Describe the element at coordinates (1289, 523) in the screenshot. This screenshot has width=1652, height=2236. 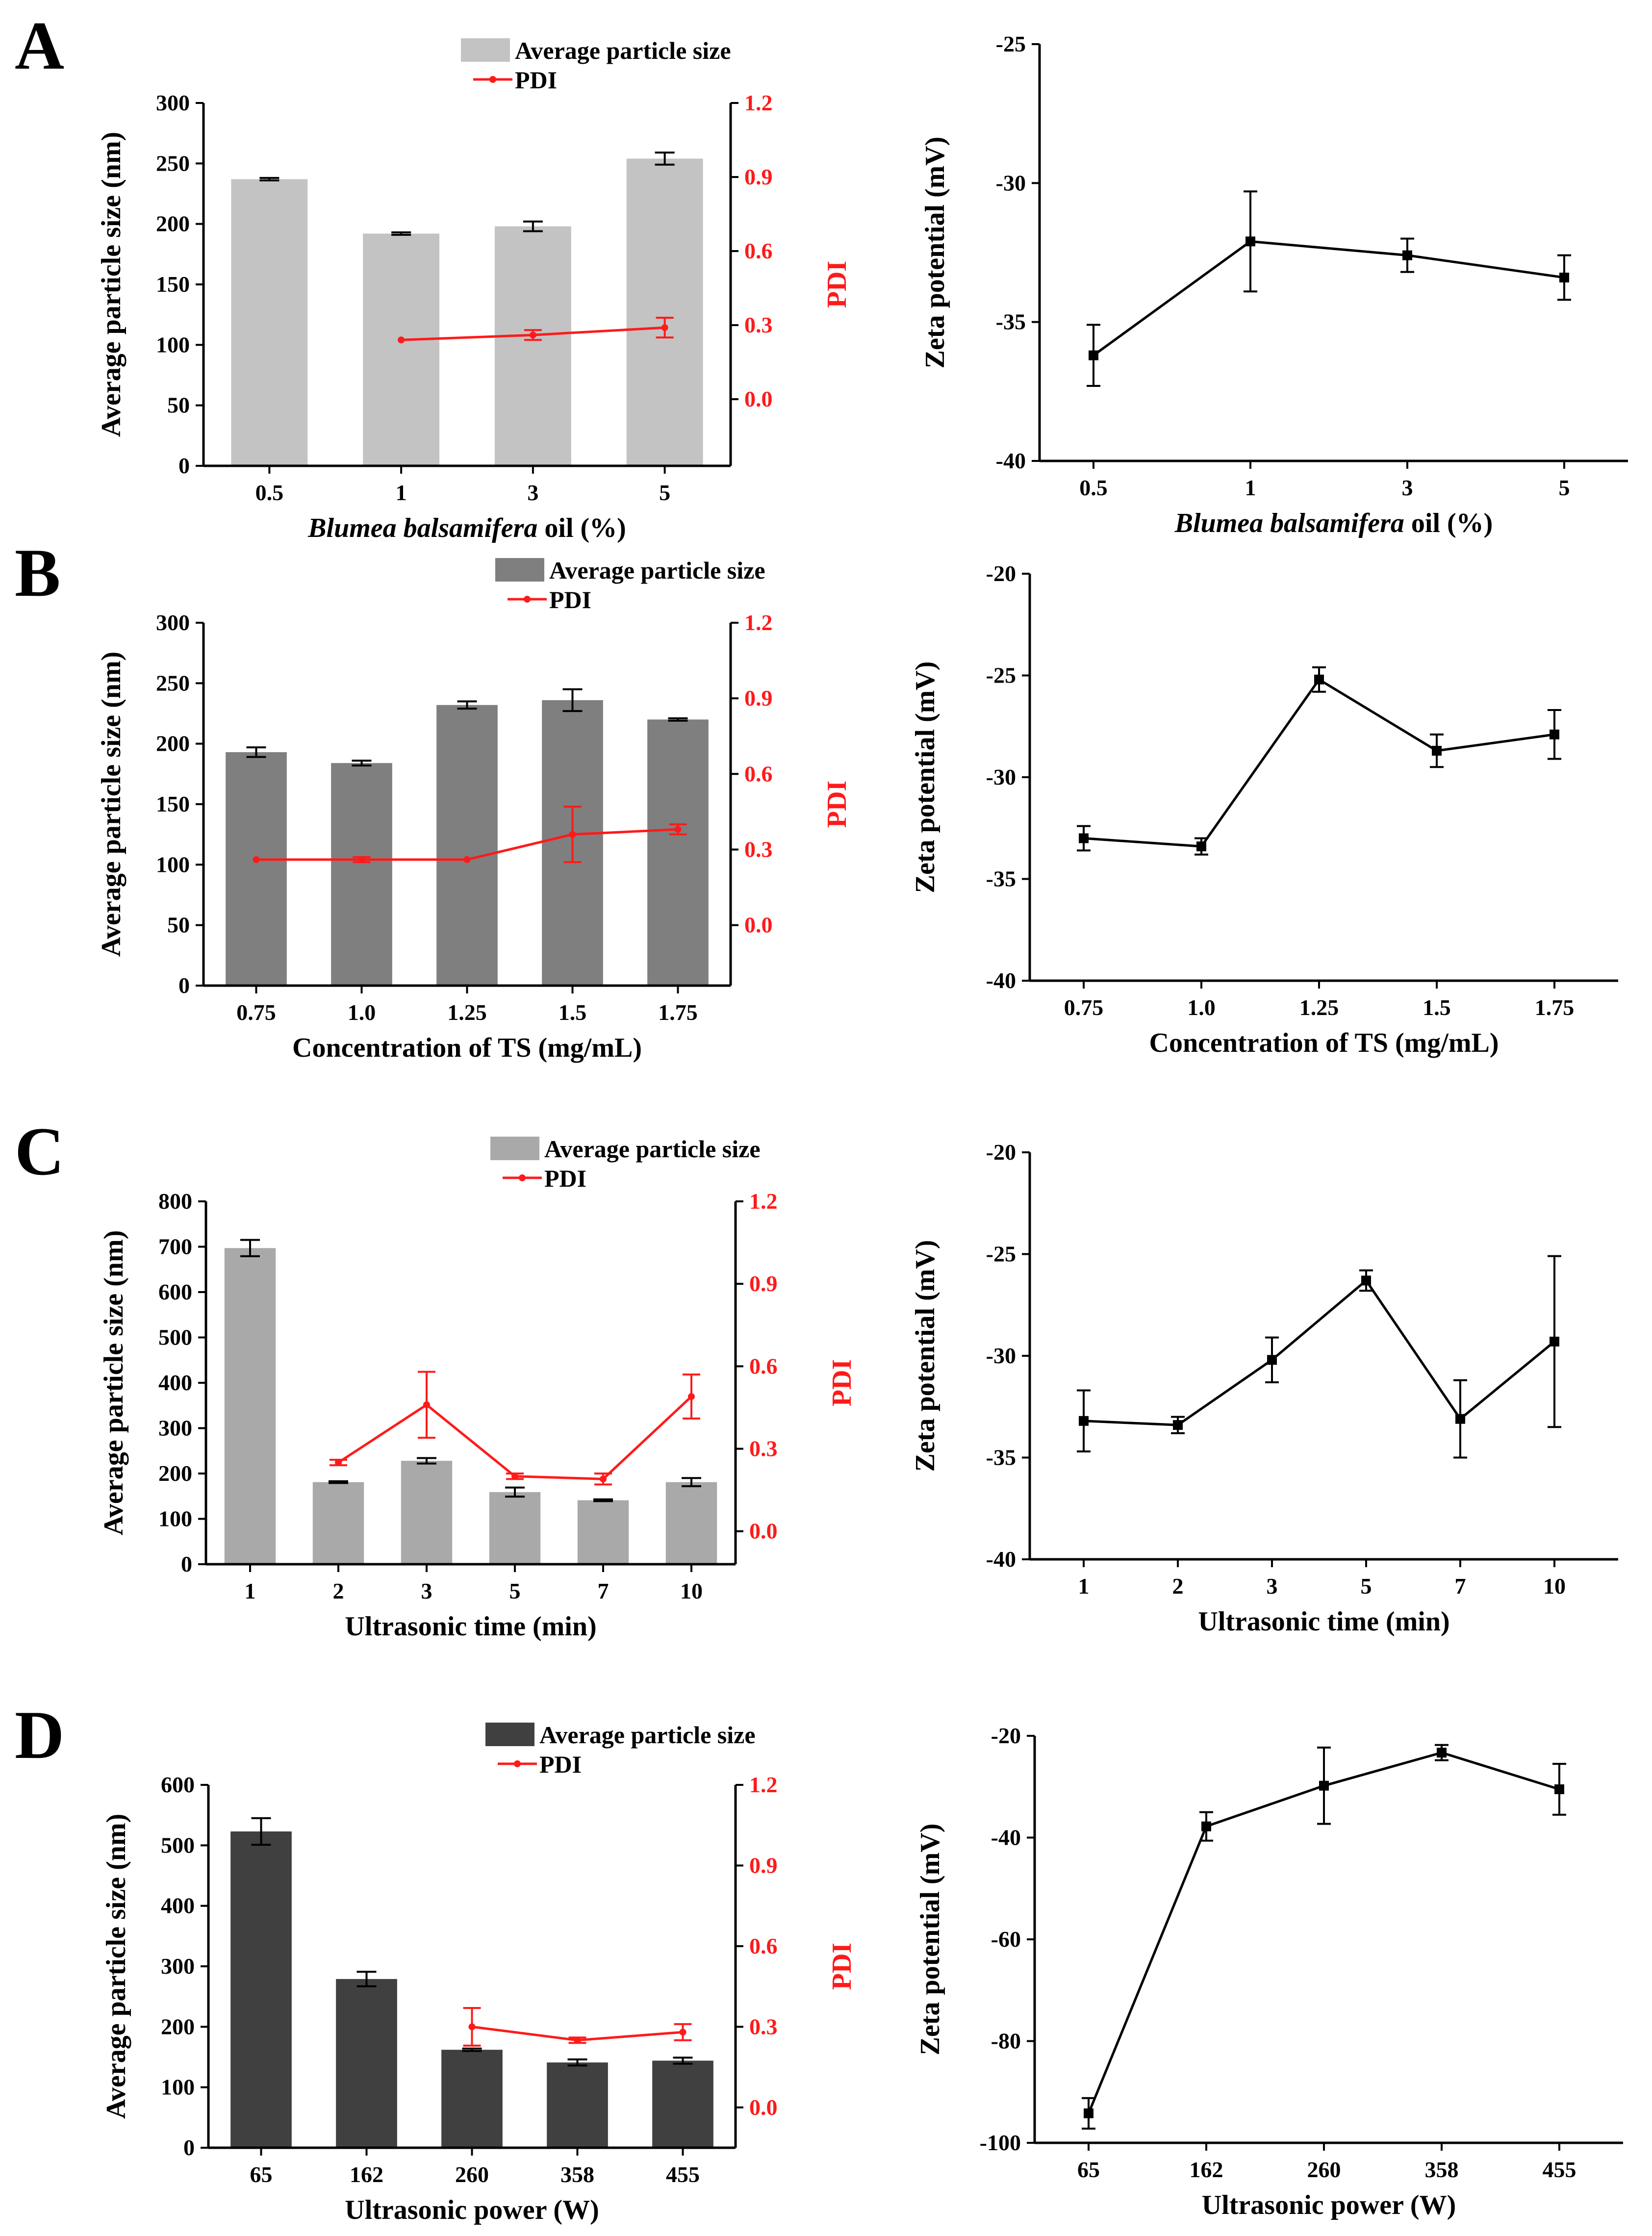
I see `x-axis-title-part: Blumea balsamifera` at that location.